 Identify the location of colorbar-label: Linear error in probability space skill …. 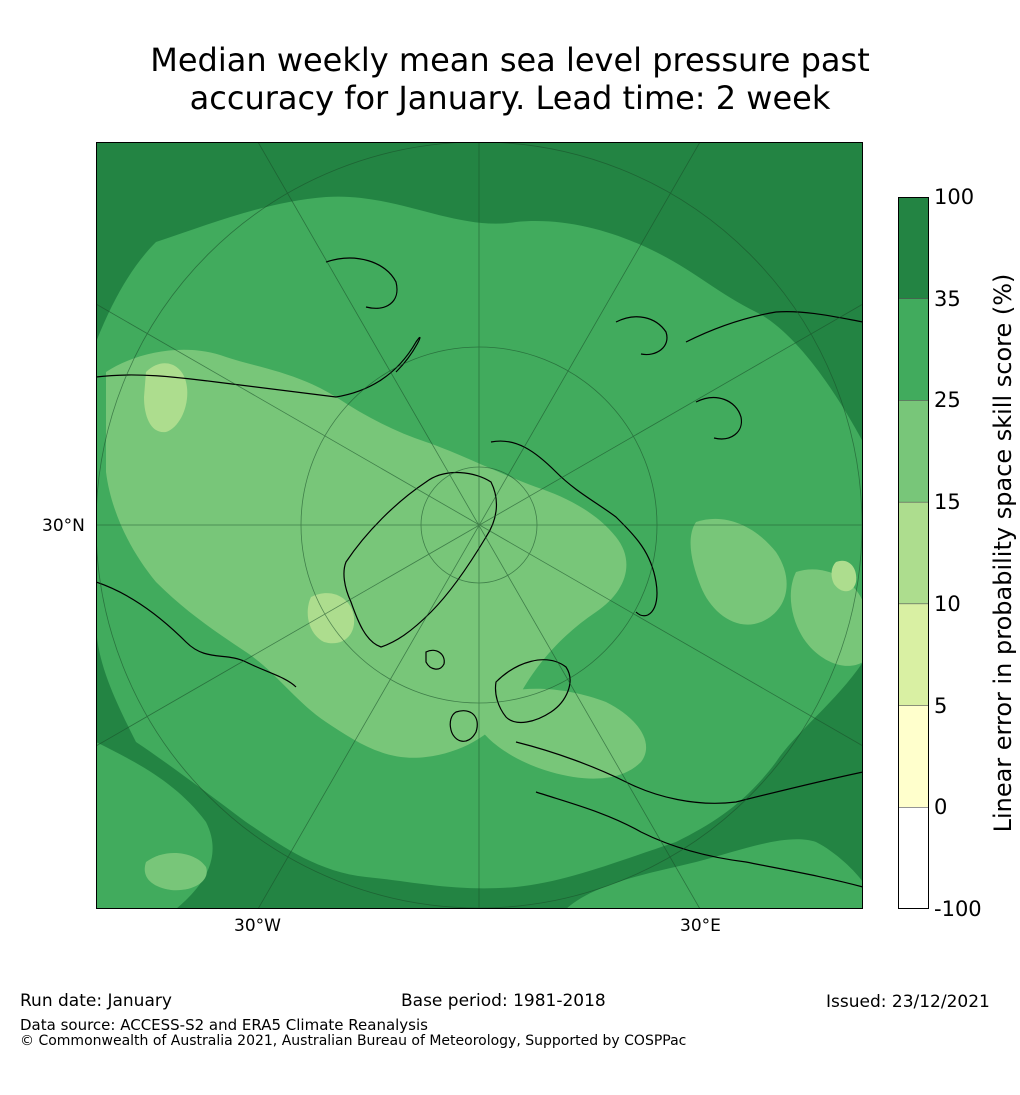
(1003, 553).